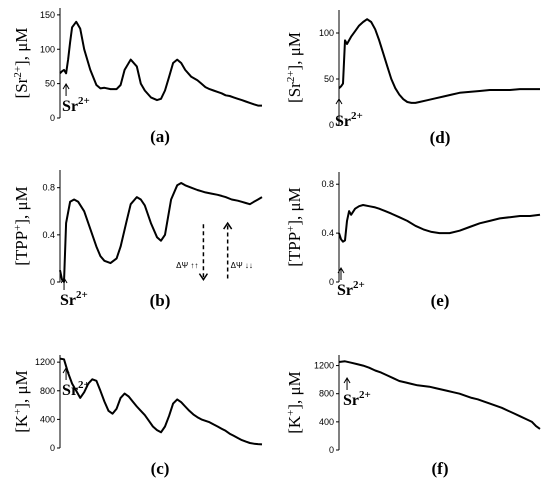  What do you see at coordinates (242, 265) in the screenshot?
I see `annotation-delta-psi: ΔΨ ↓↓` at bounding box center [242, 265].